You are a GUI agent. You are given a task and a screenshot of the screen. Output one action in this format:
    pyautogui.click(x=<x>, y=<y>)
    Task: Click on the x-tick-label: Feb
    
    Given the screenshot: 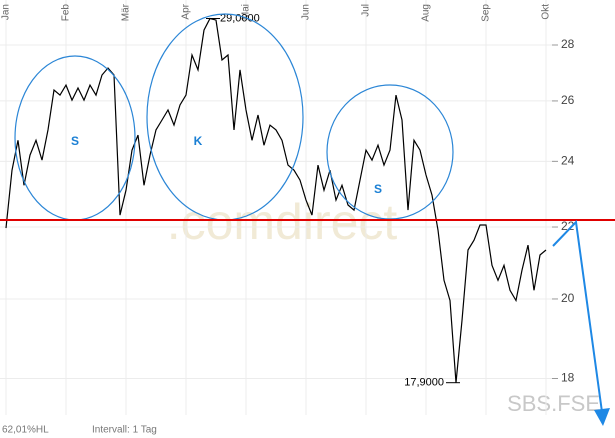 What is the action you would take?
    pyautogui.click(x=66, y=13)
    